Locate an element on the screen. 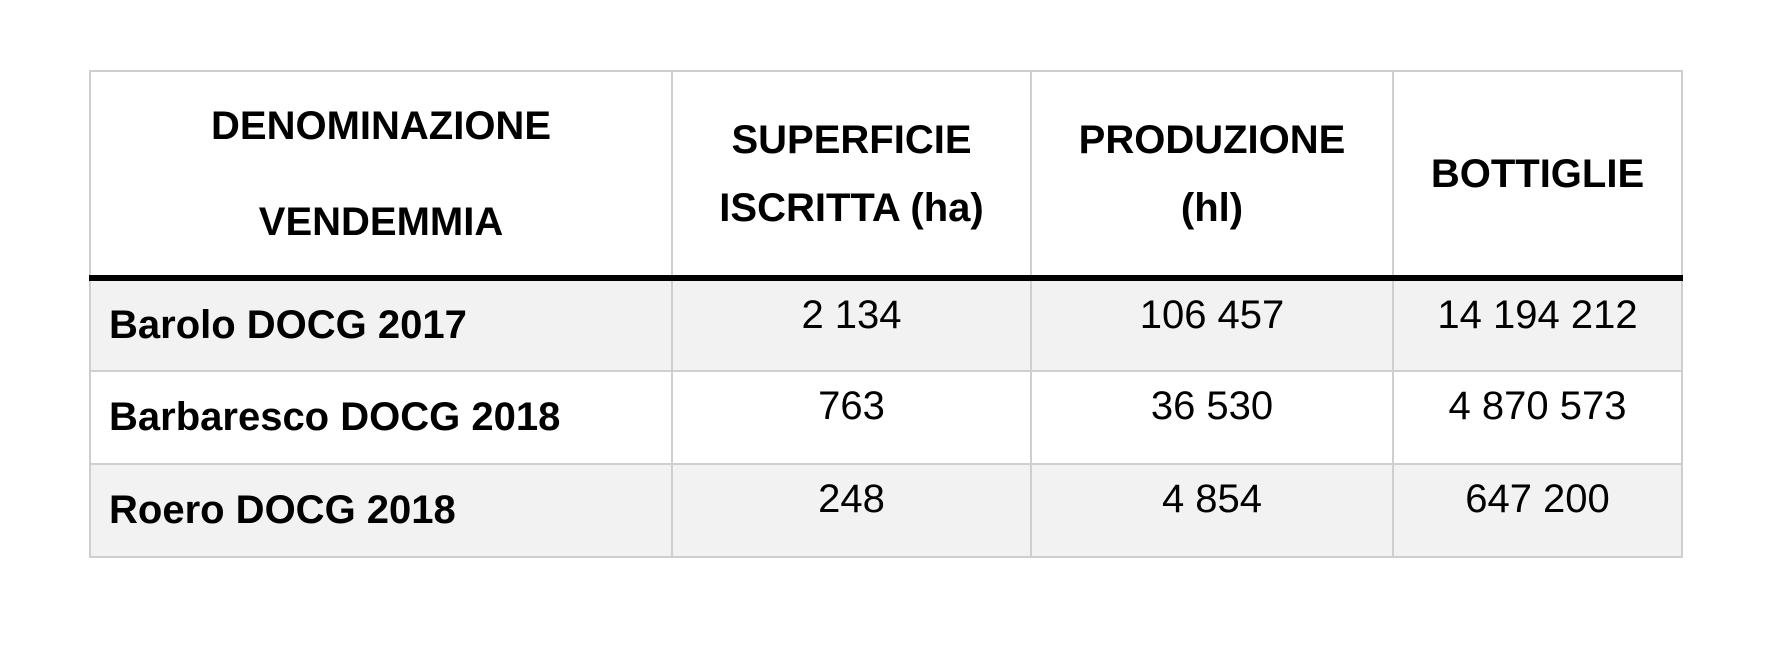 Image resolution: width=1780 pixels, height=648 pixels. header-text: PRODUZIONE is located at coordinates (1212, 139).